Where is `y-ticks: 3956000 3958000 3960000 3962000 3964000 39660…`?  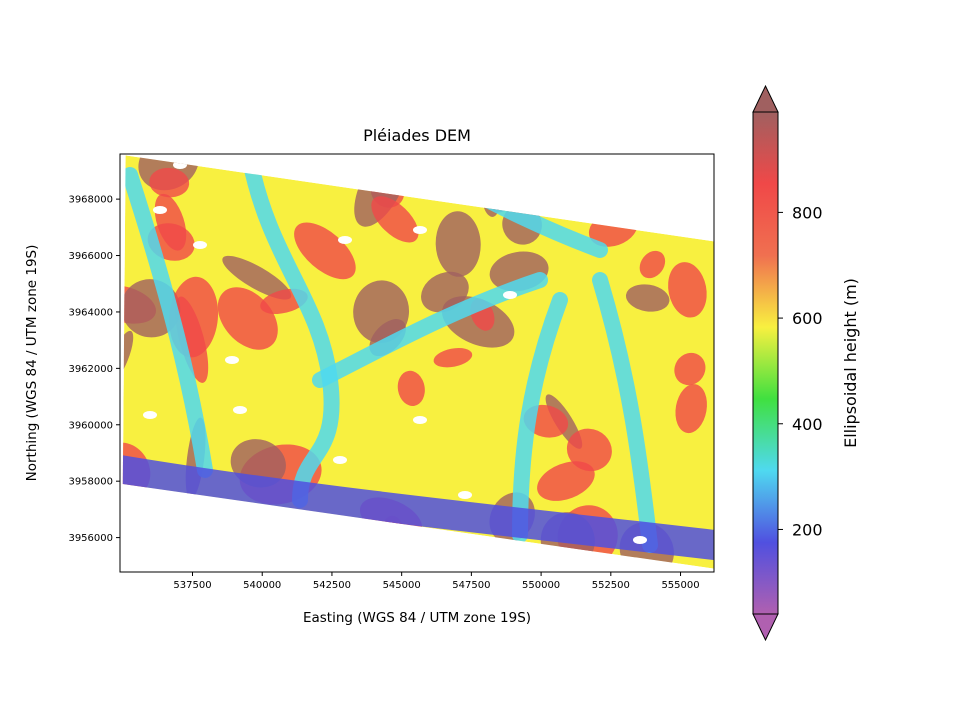 y-ticks: 3956000 3958000 3960000 3962000 3964000 39660… is located at coordinates (94, 369).